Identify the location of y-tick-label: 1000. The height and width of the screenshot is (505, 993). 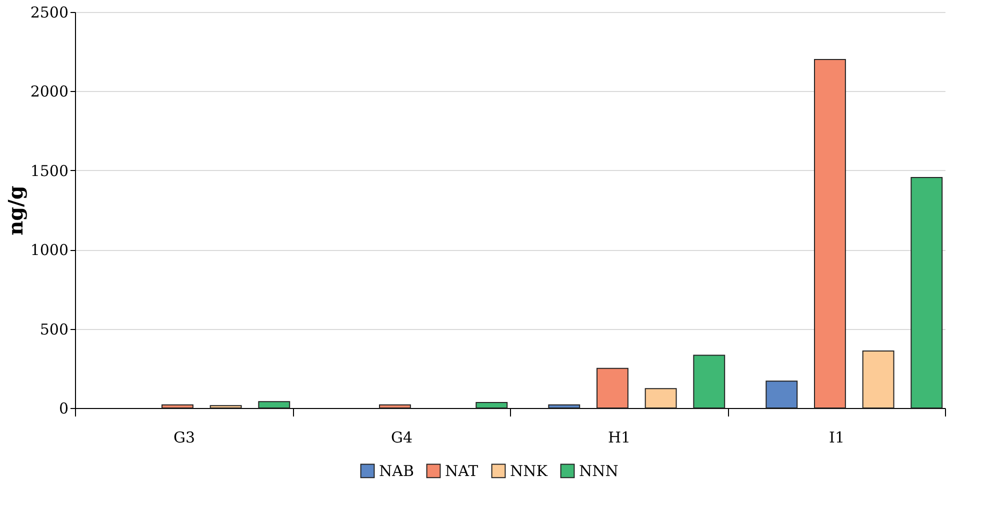
(49, 250).